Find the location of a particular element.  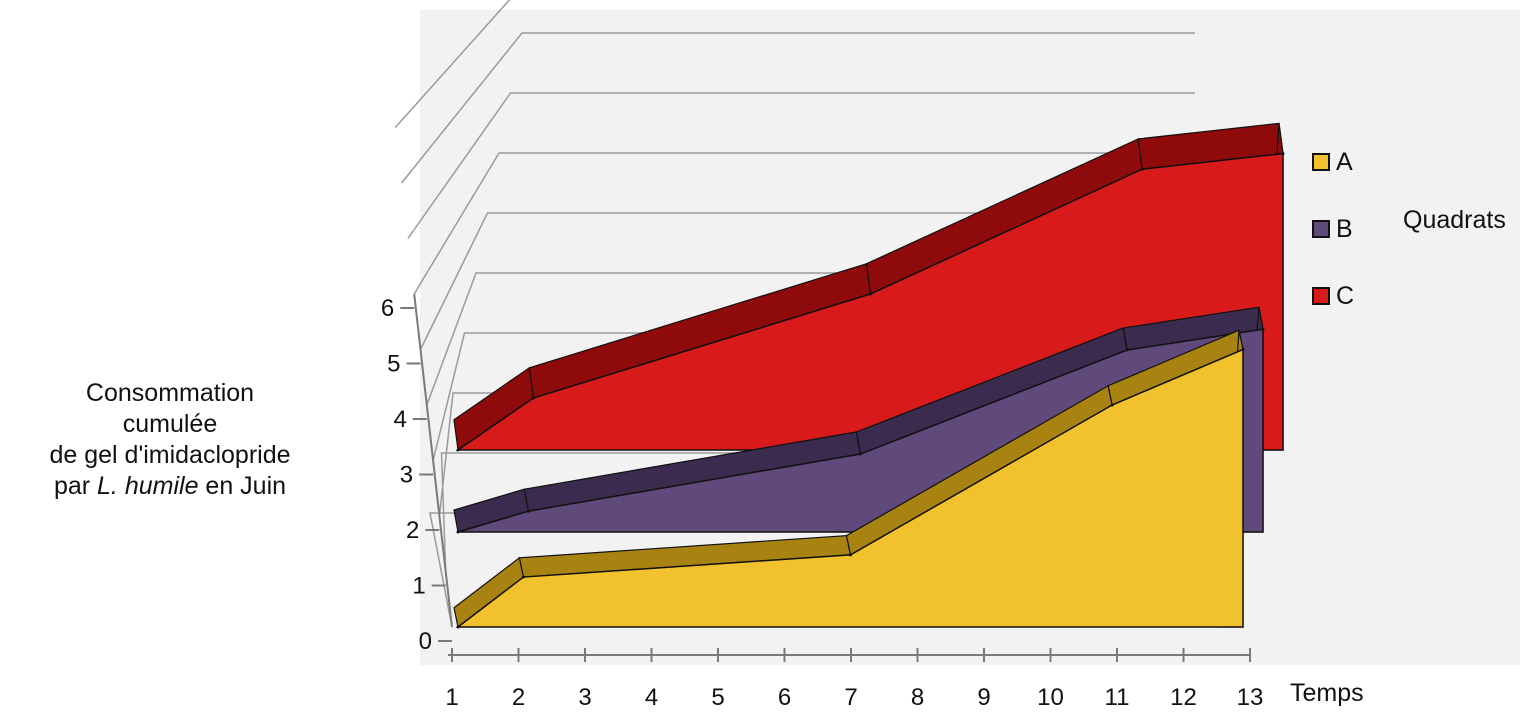

x-tick-label: 6 is located at coordinates (784, 697).